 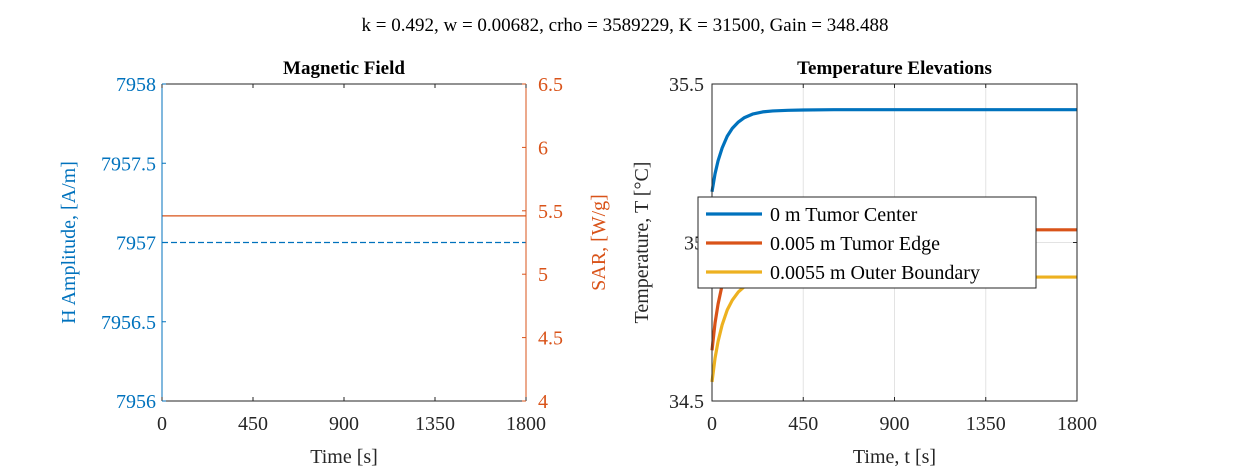 What do you see at coordinates (855, 244) in the screenshot?
I see `legend-label-1: 0.005 m Tumor Edge` at bounding box center [855, 244].